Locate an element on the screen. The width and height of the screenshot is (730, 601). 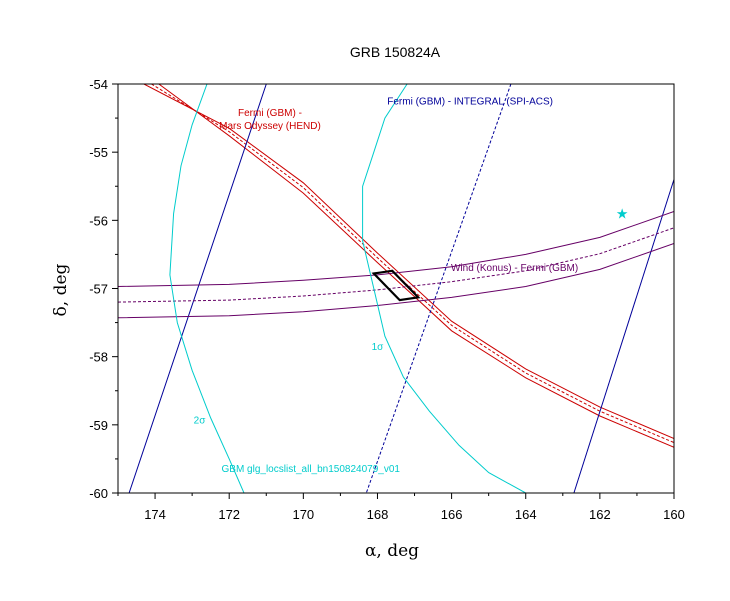
annotation-label: GBM glg_locslist_all_bn150824079_v01 is located at coordinates (311, 469).